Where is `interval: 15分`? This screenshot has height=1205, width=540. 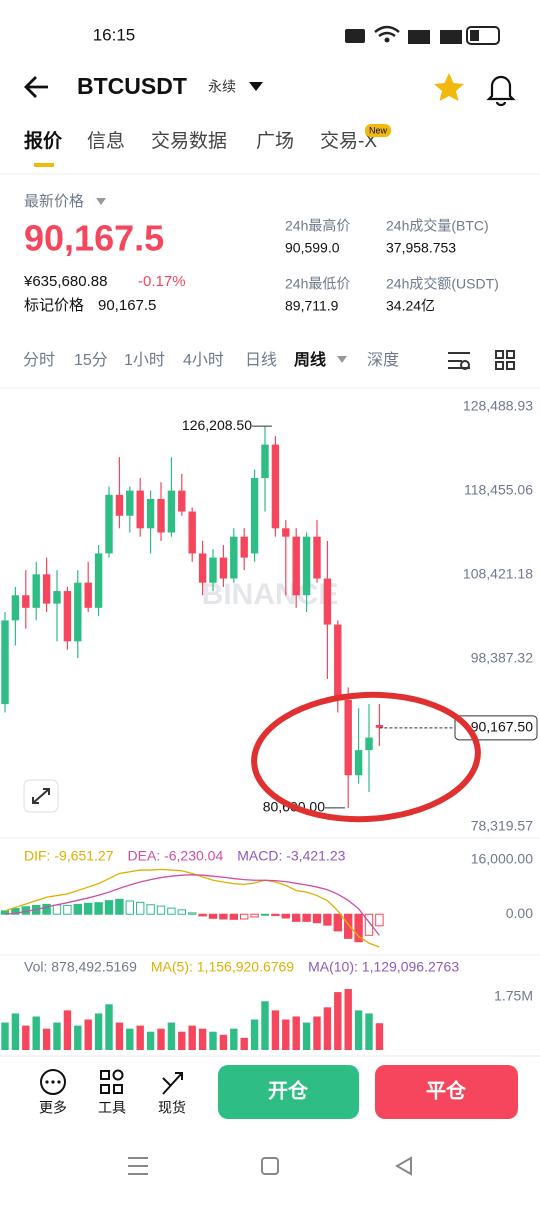
interval: 15分 is located at coordinates (91, 360).